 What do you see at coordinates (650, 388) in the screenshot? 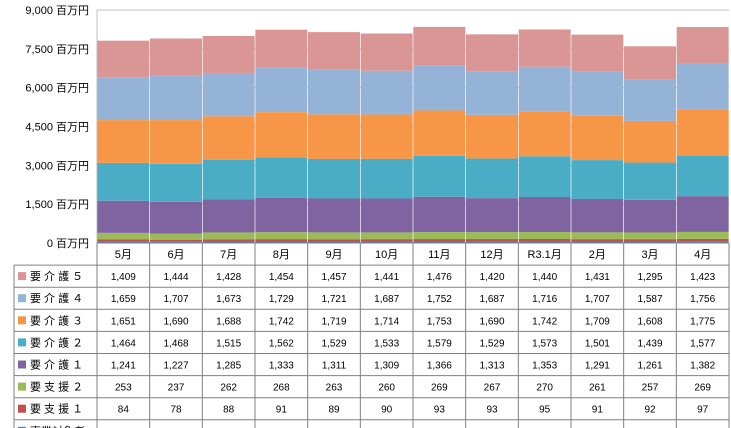
I see `data-label: 257` at bounding box center [650, 388].